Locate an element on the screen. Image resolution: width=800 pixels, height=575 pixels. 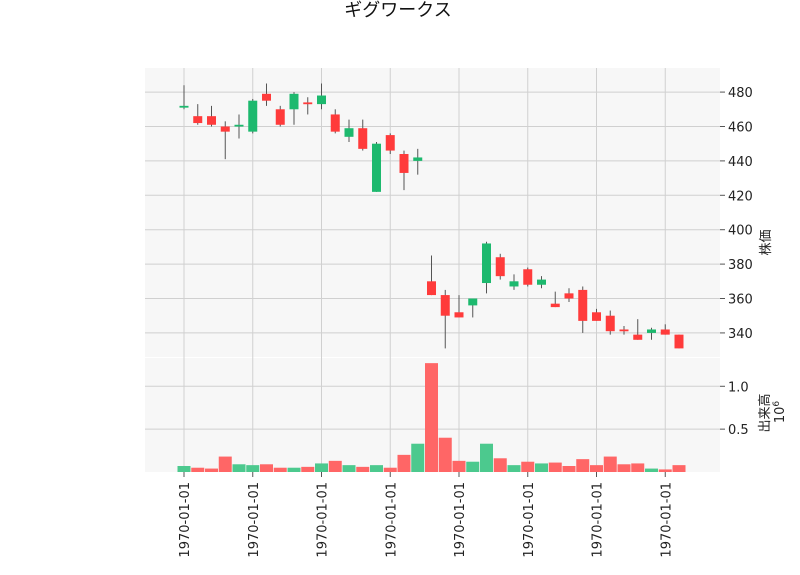
chart-title: ギグワークス is located at coordinates (397, 10).